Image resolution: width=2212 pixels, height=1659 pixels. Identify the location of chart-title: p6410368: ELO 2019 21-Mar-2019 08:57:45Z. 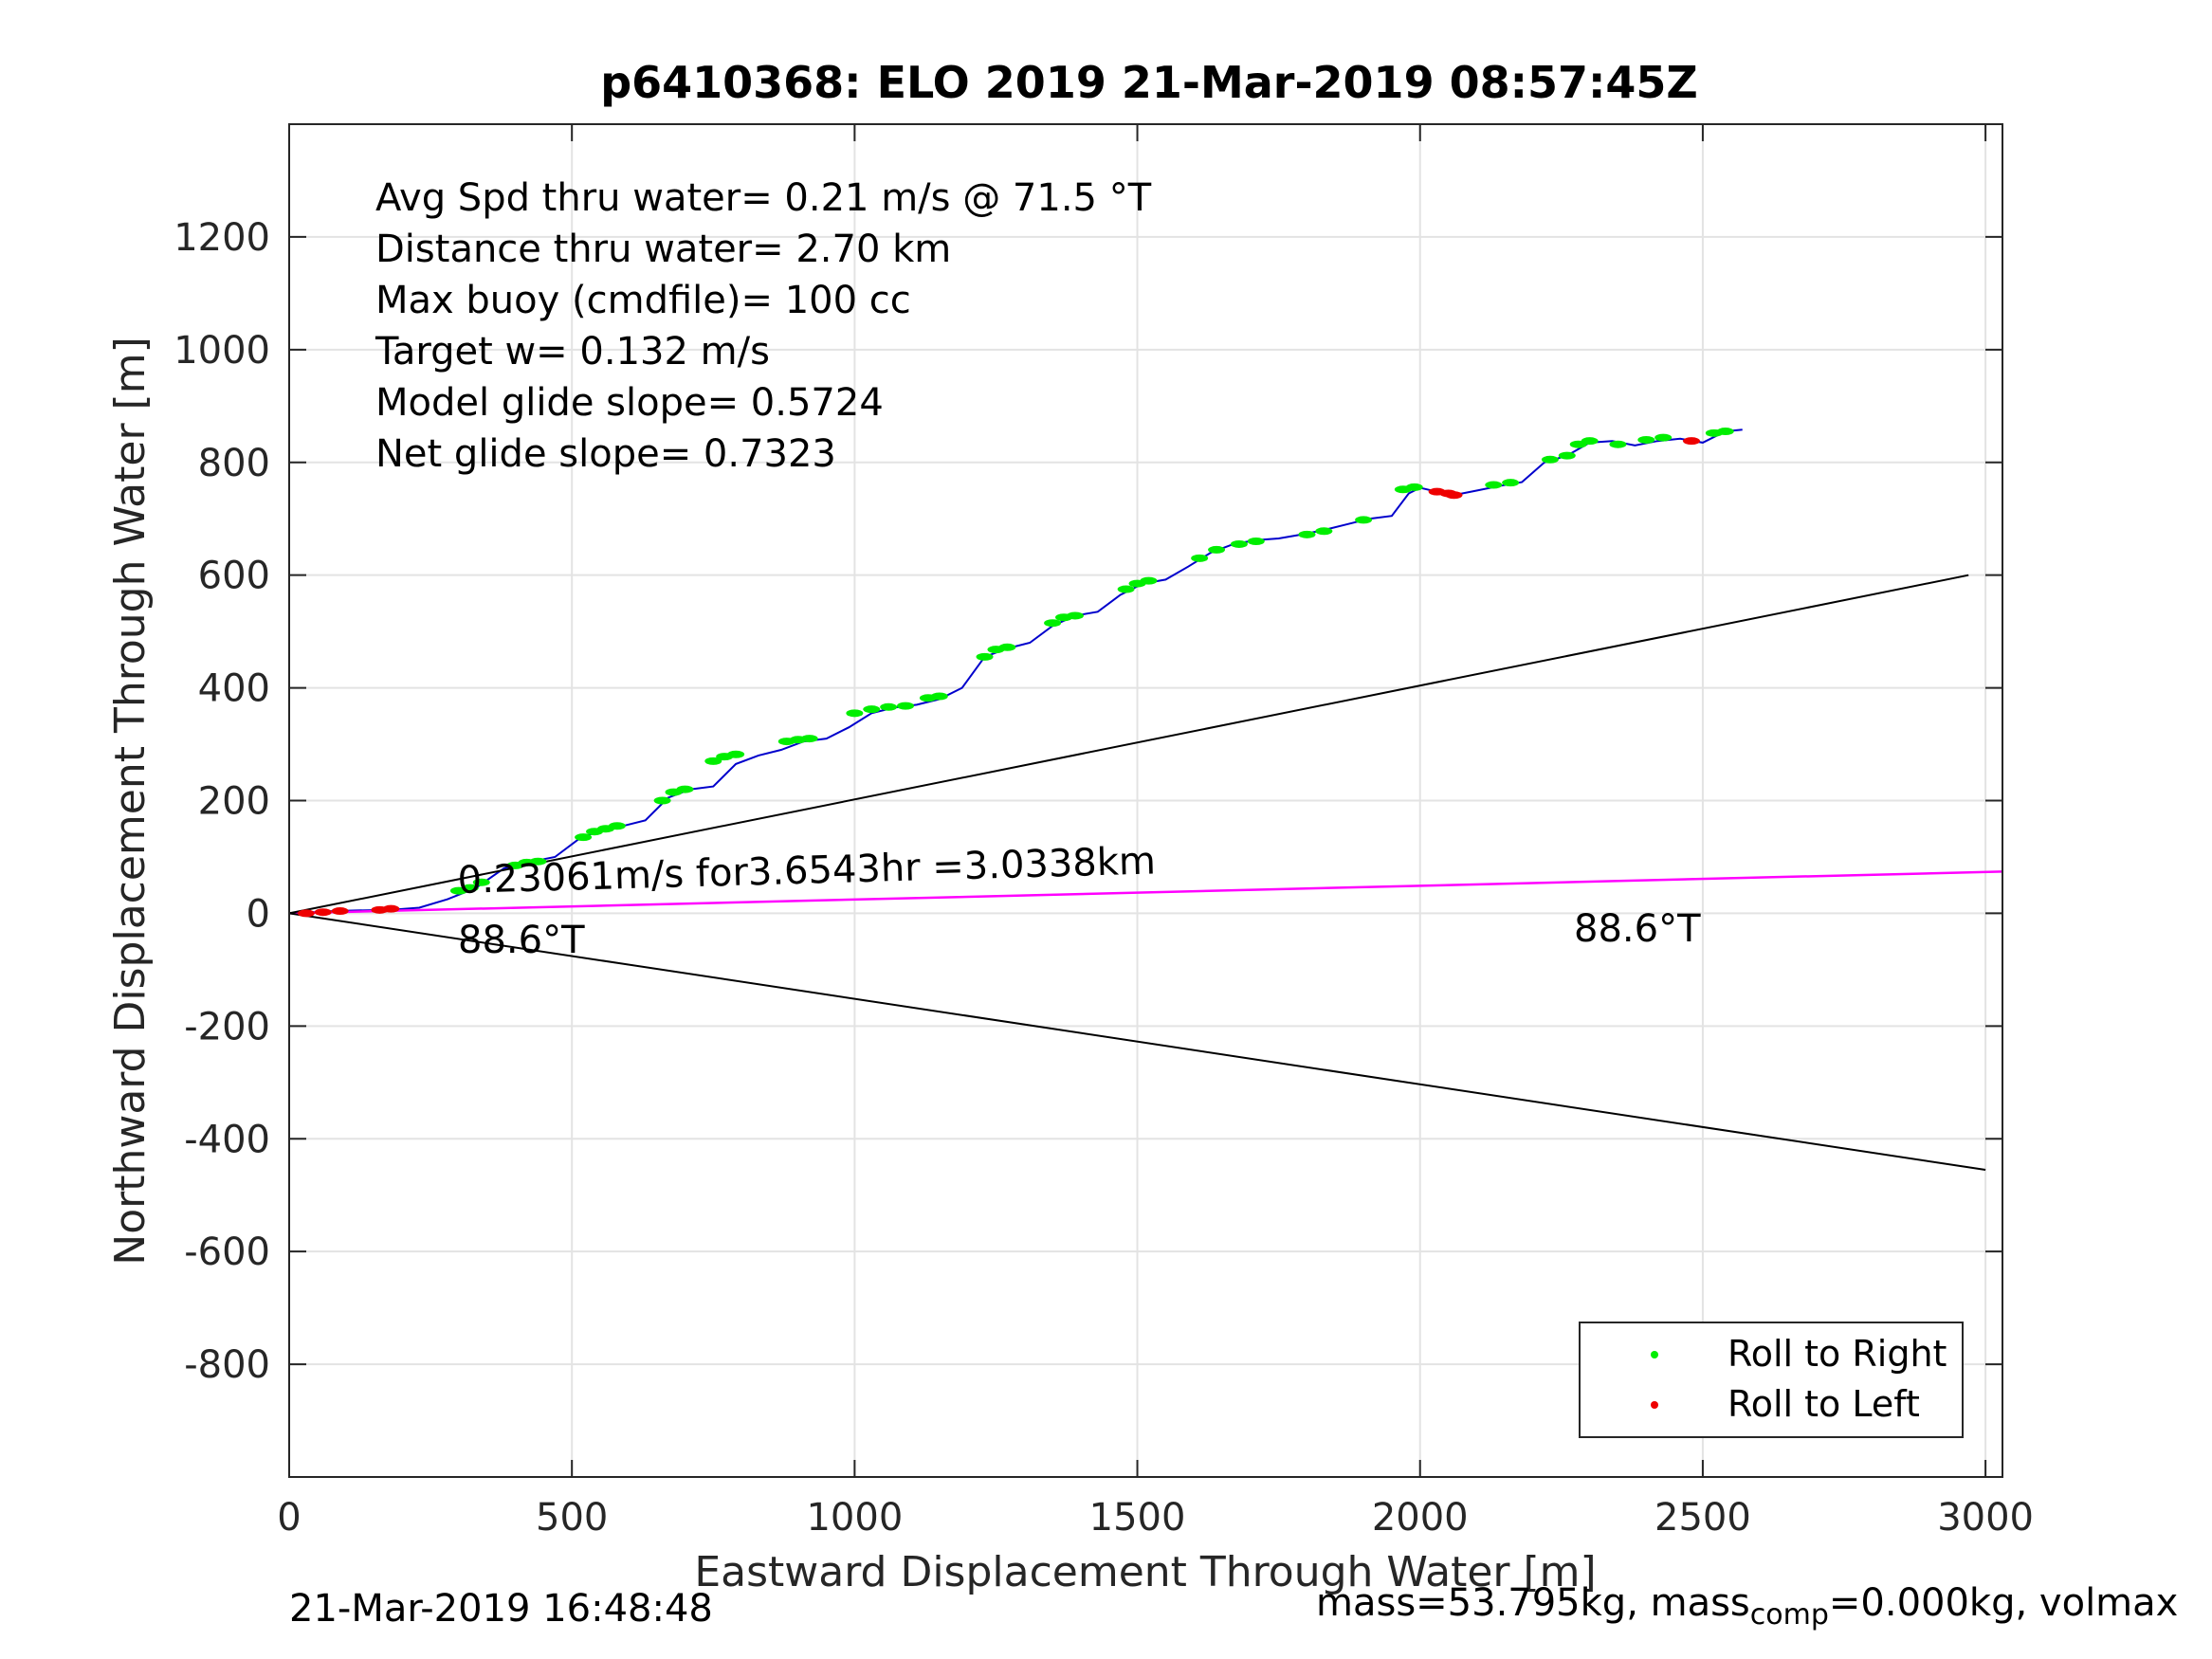
(1149, 82).